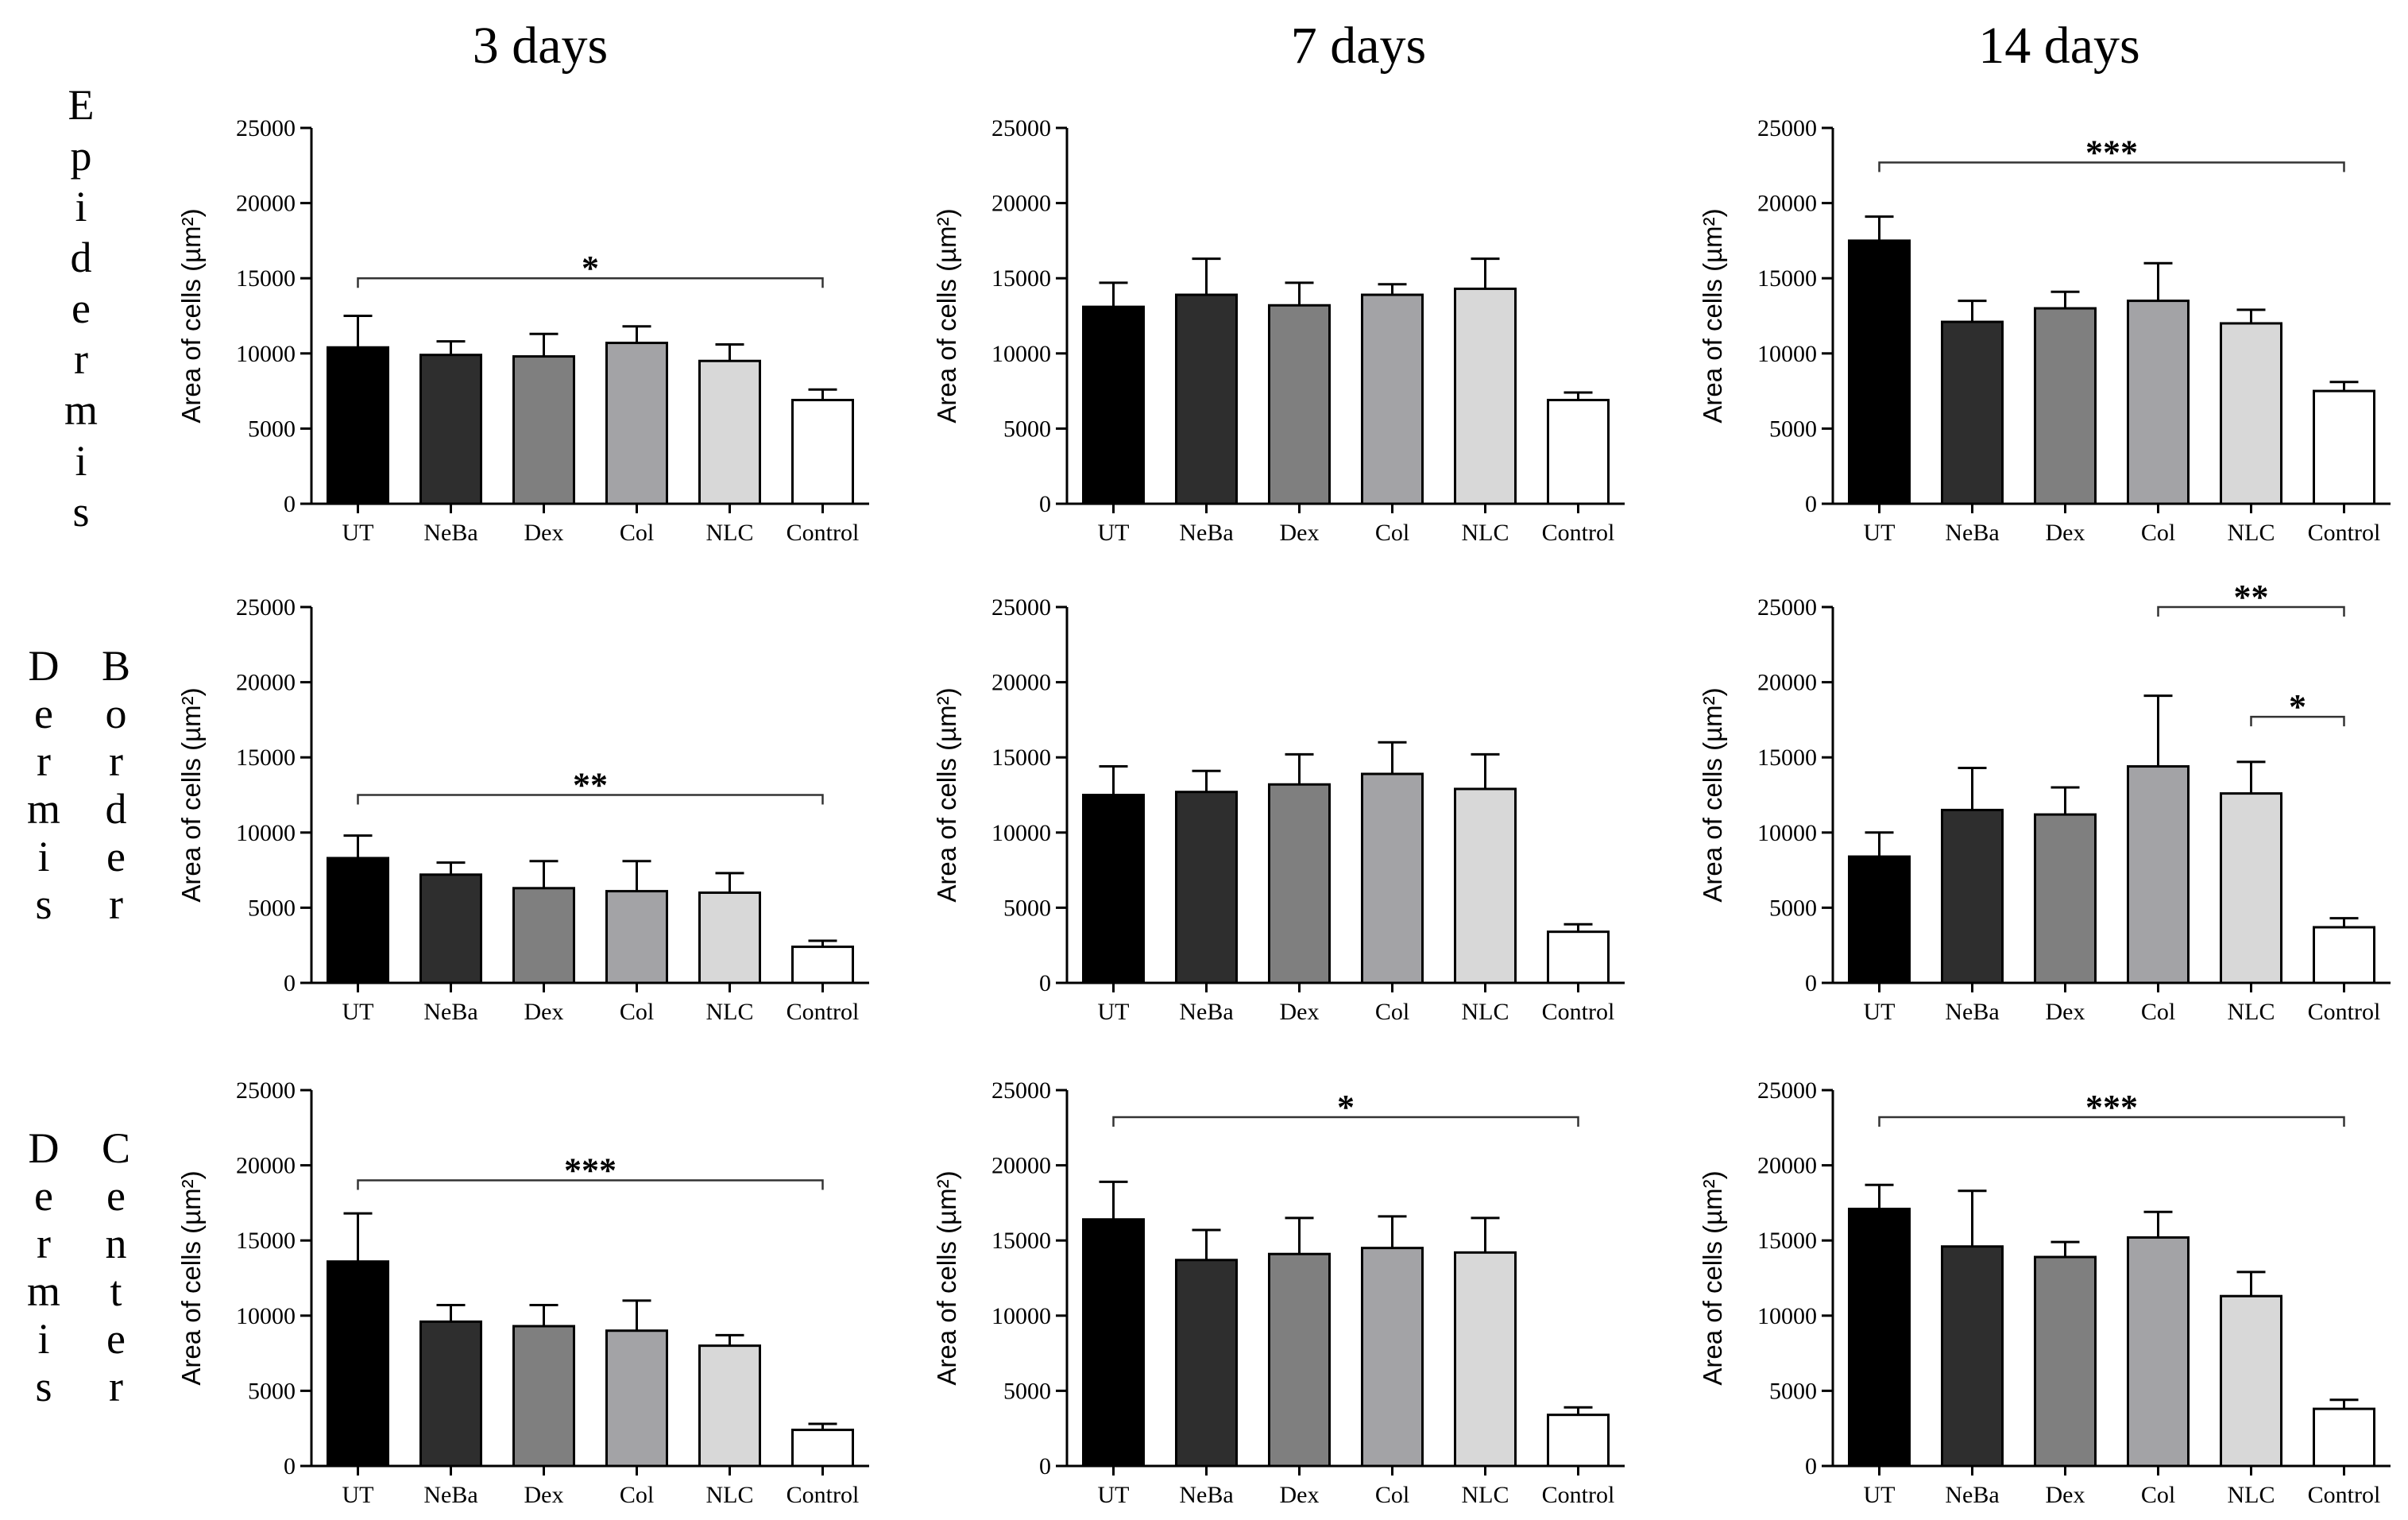 This screenshot has height=1520, width=2408. What do you see at coordinates (116, 1291) in the screenshot?
I see `row-label-letter: t` at bounding box center [116, 1291].